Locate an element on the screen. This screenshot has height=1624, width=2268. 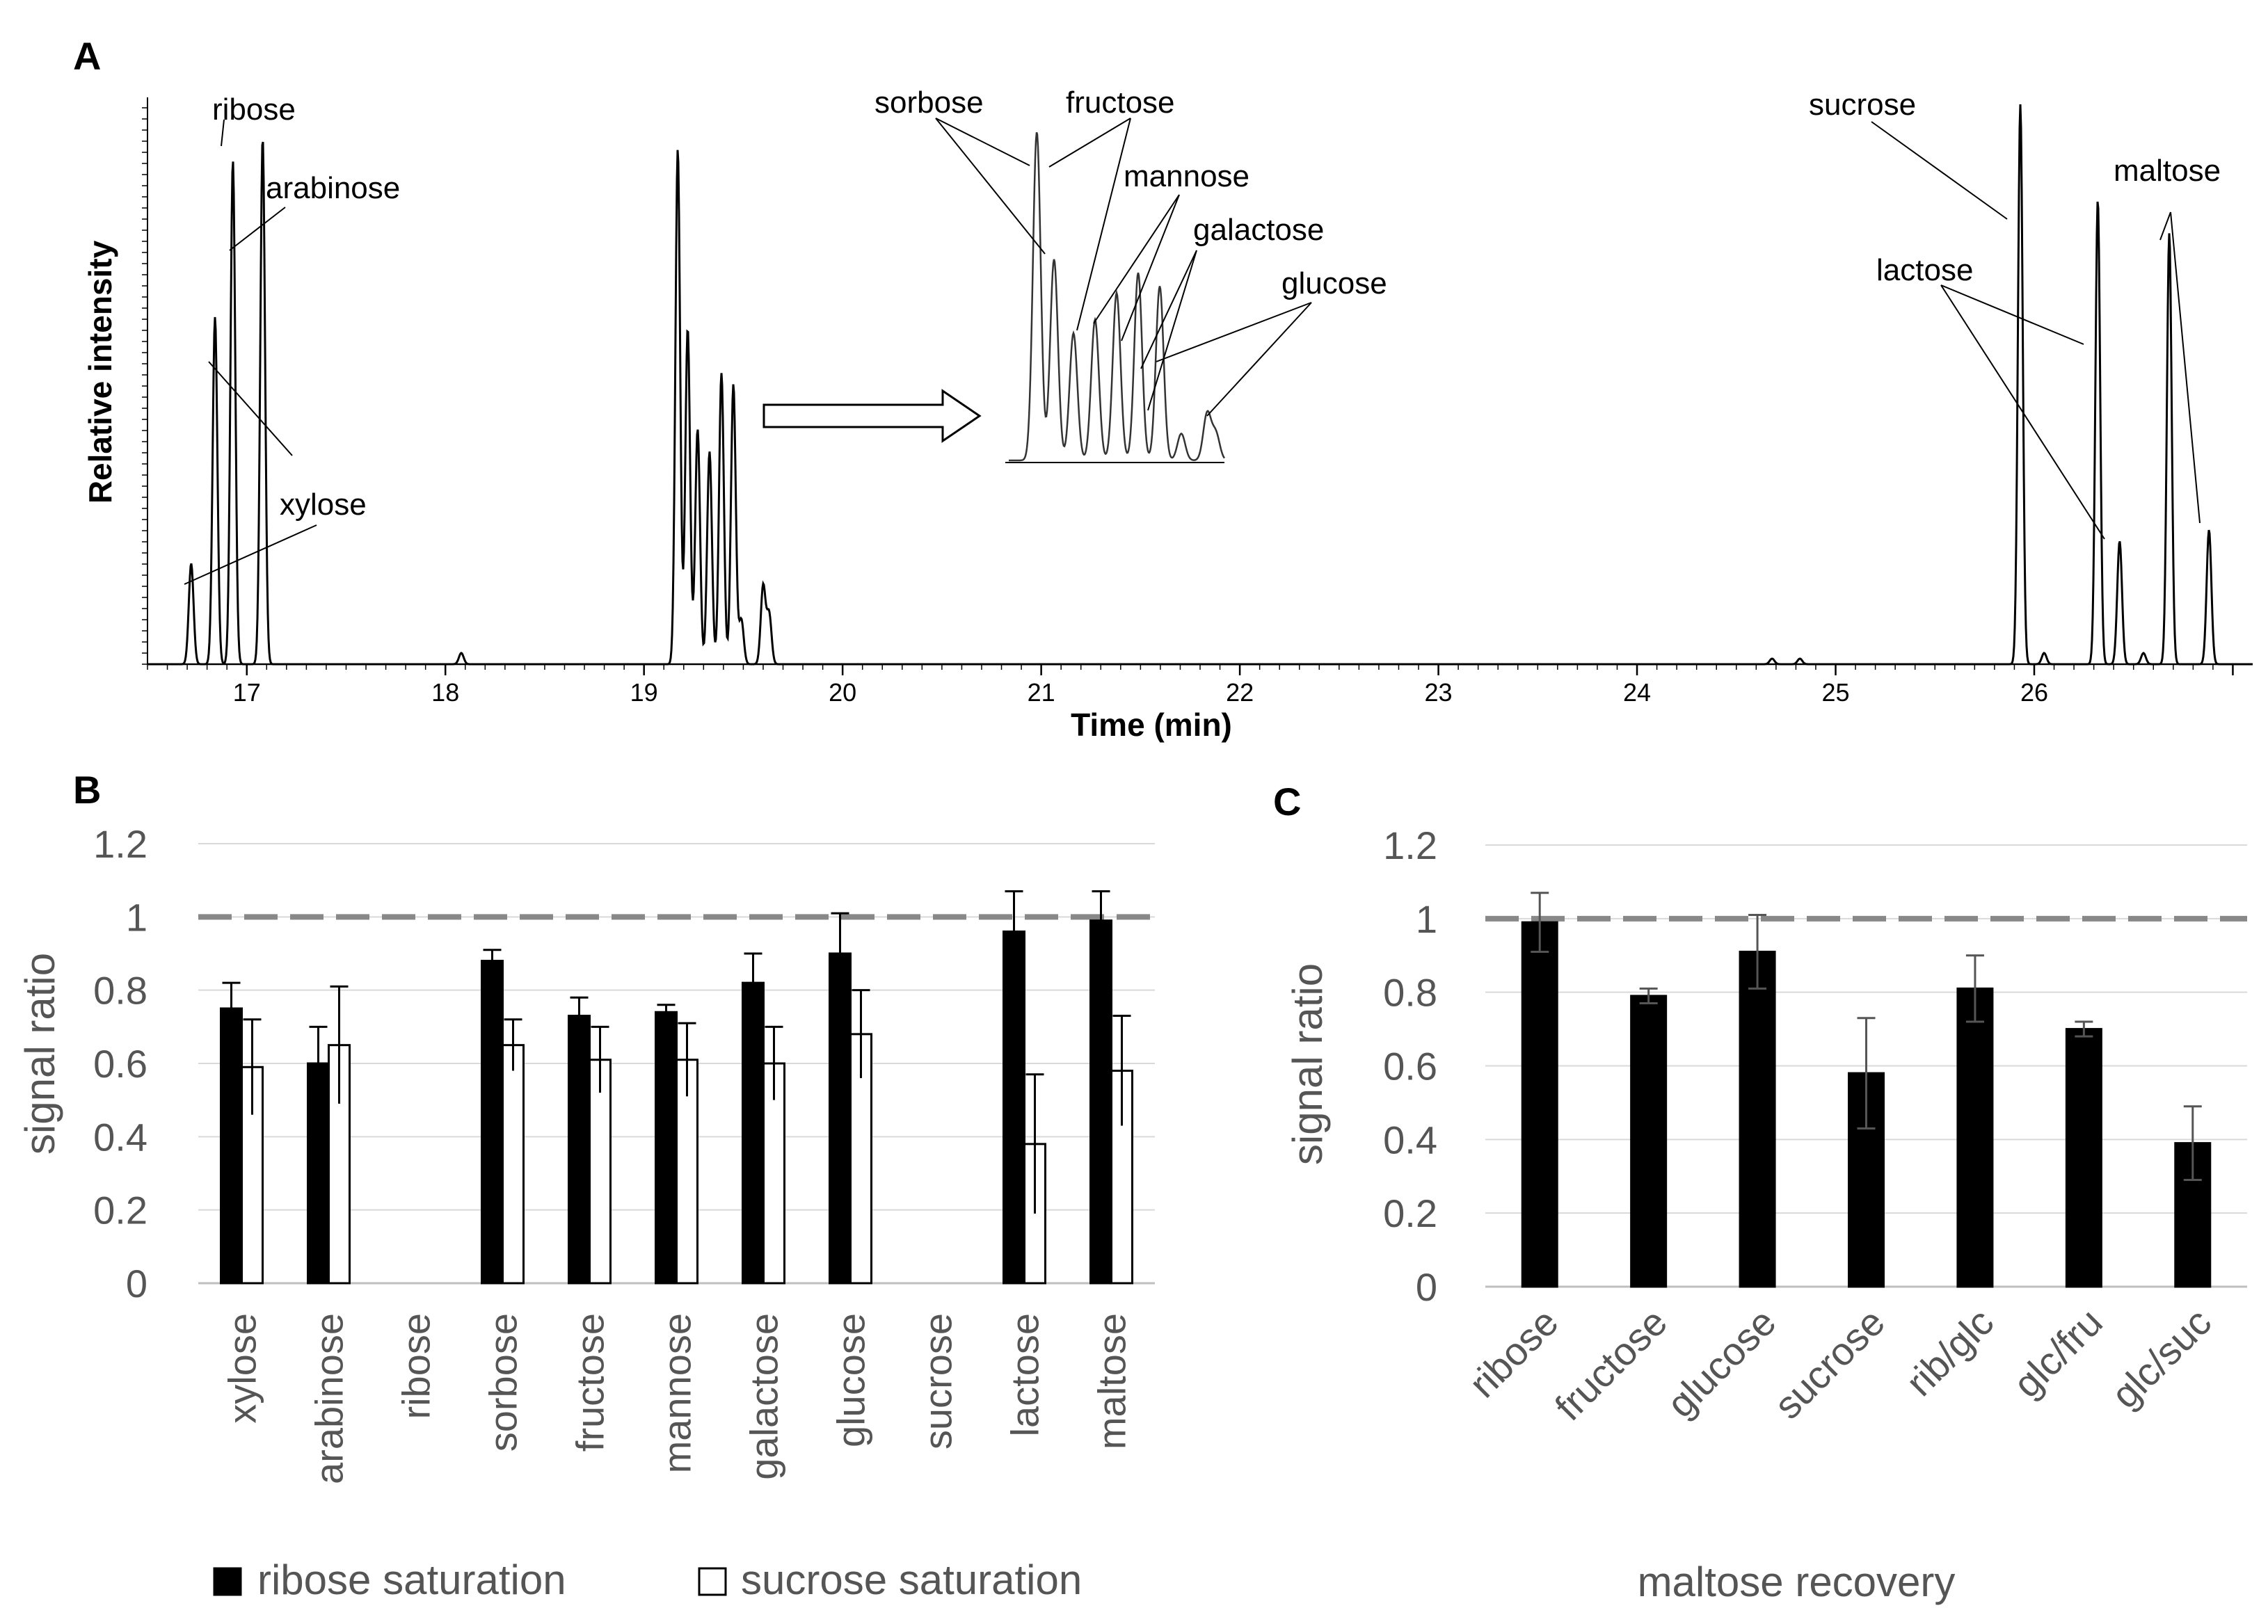
error-bar-ribose-saturation-arabinose is located at coordinates (318, 1062).